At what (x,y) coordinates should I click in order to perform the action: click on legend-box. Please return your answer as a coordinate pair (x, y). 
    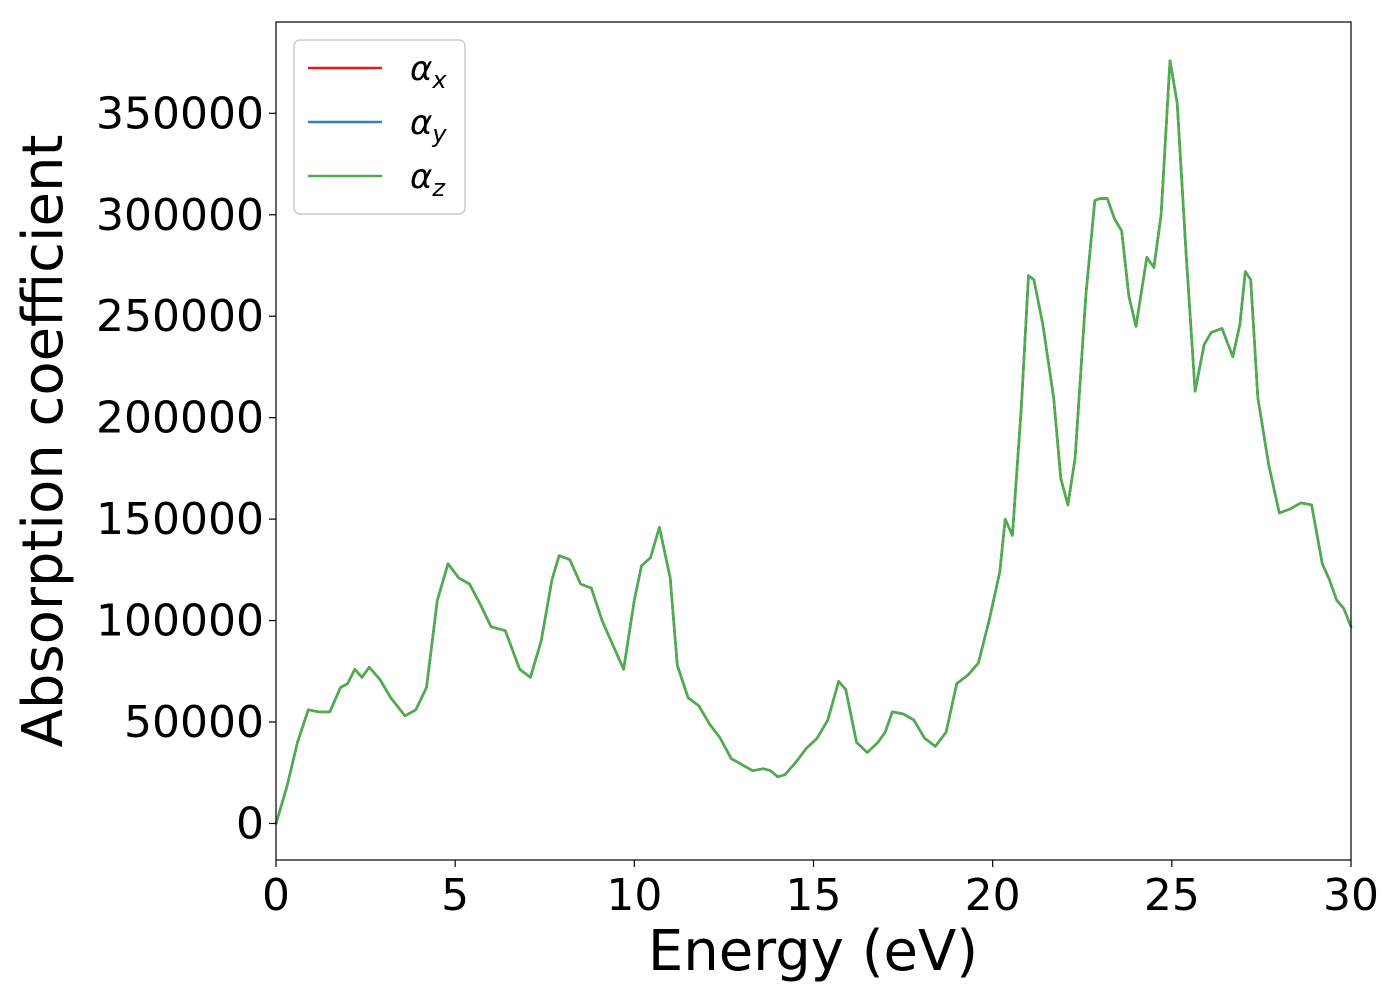
    Looking at the image, I should click on (379, 127).